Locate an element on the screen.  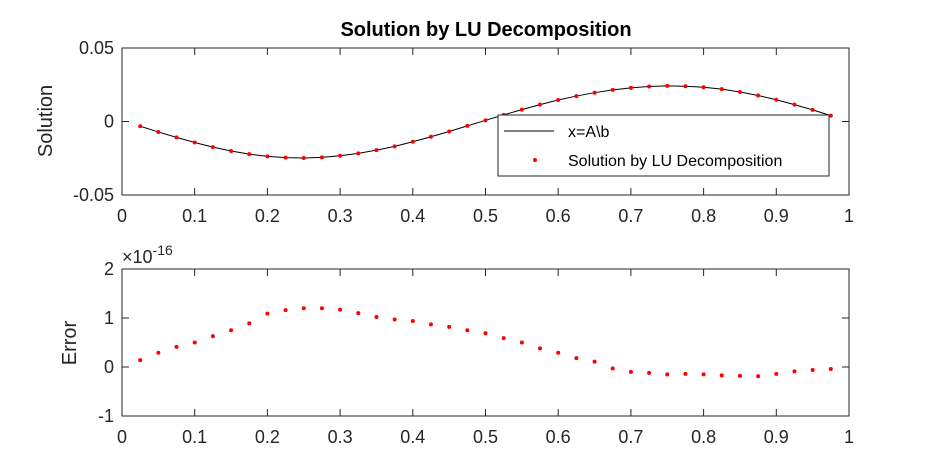
solution-plot-area is located at coordinates (485, 121).